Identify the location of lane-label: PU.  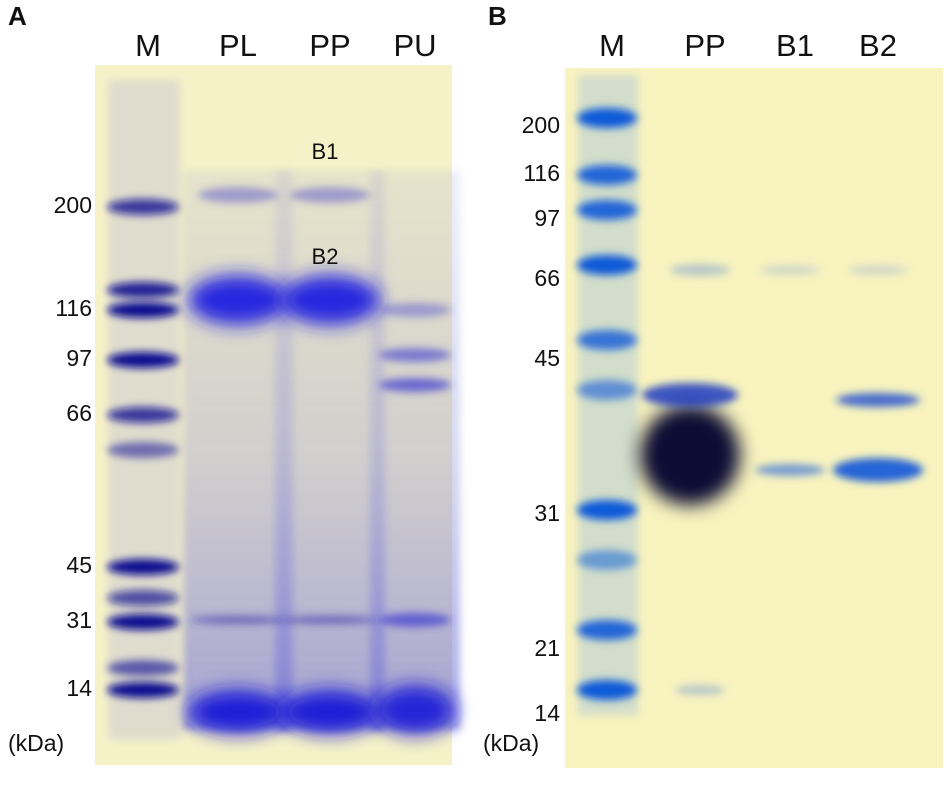
(414, 45).